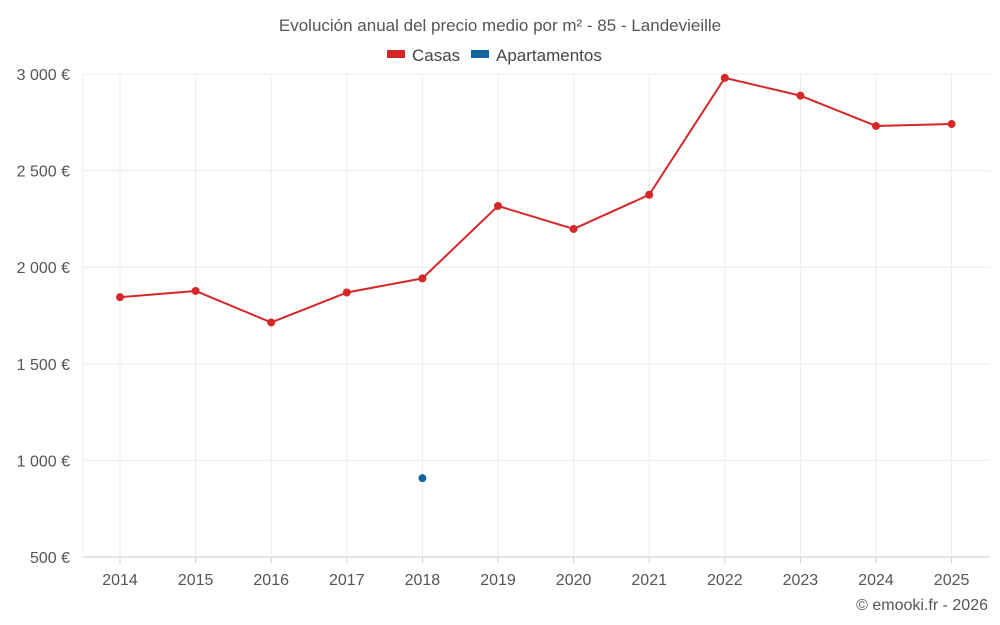 Image resolution: width=1000 pixels, height=625 pixels. I want to click on x-tick-label: 2023, so click(801, 580).